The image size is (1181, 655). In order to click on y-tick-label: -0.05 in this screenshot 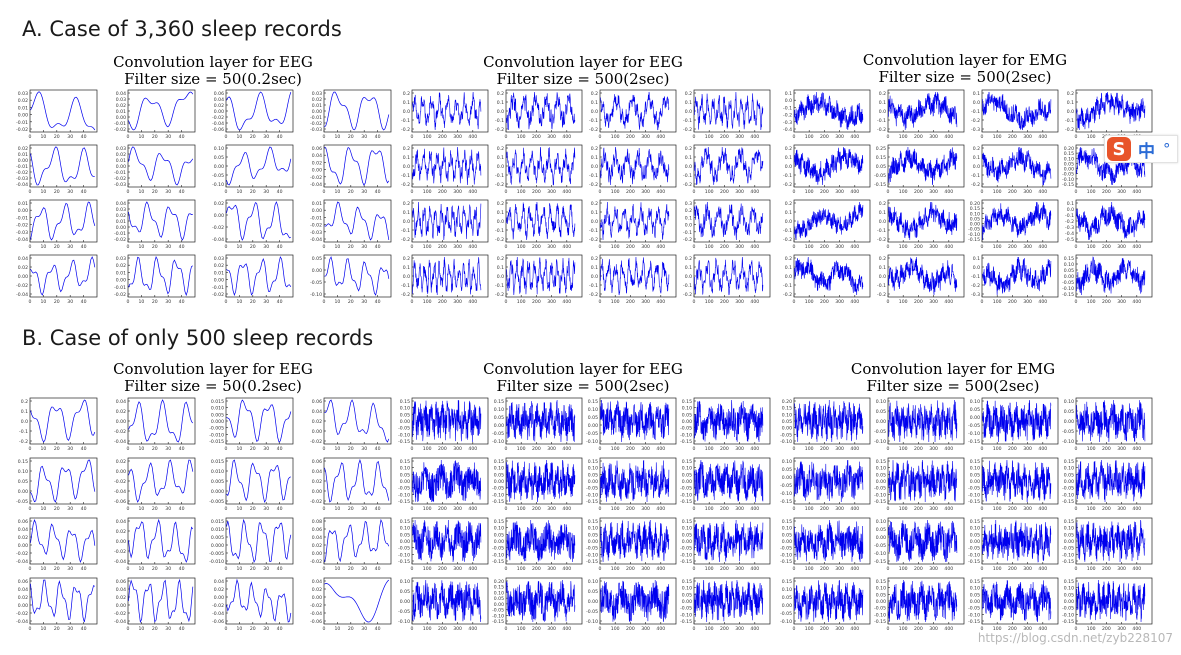, I will do `click(1068, 489)`.